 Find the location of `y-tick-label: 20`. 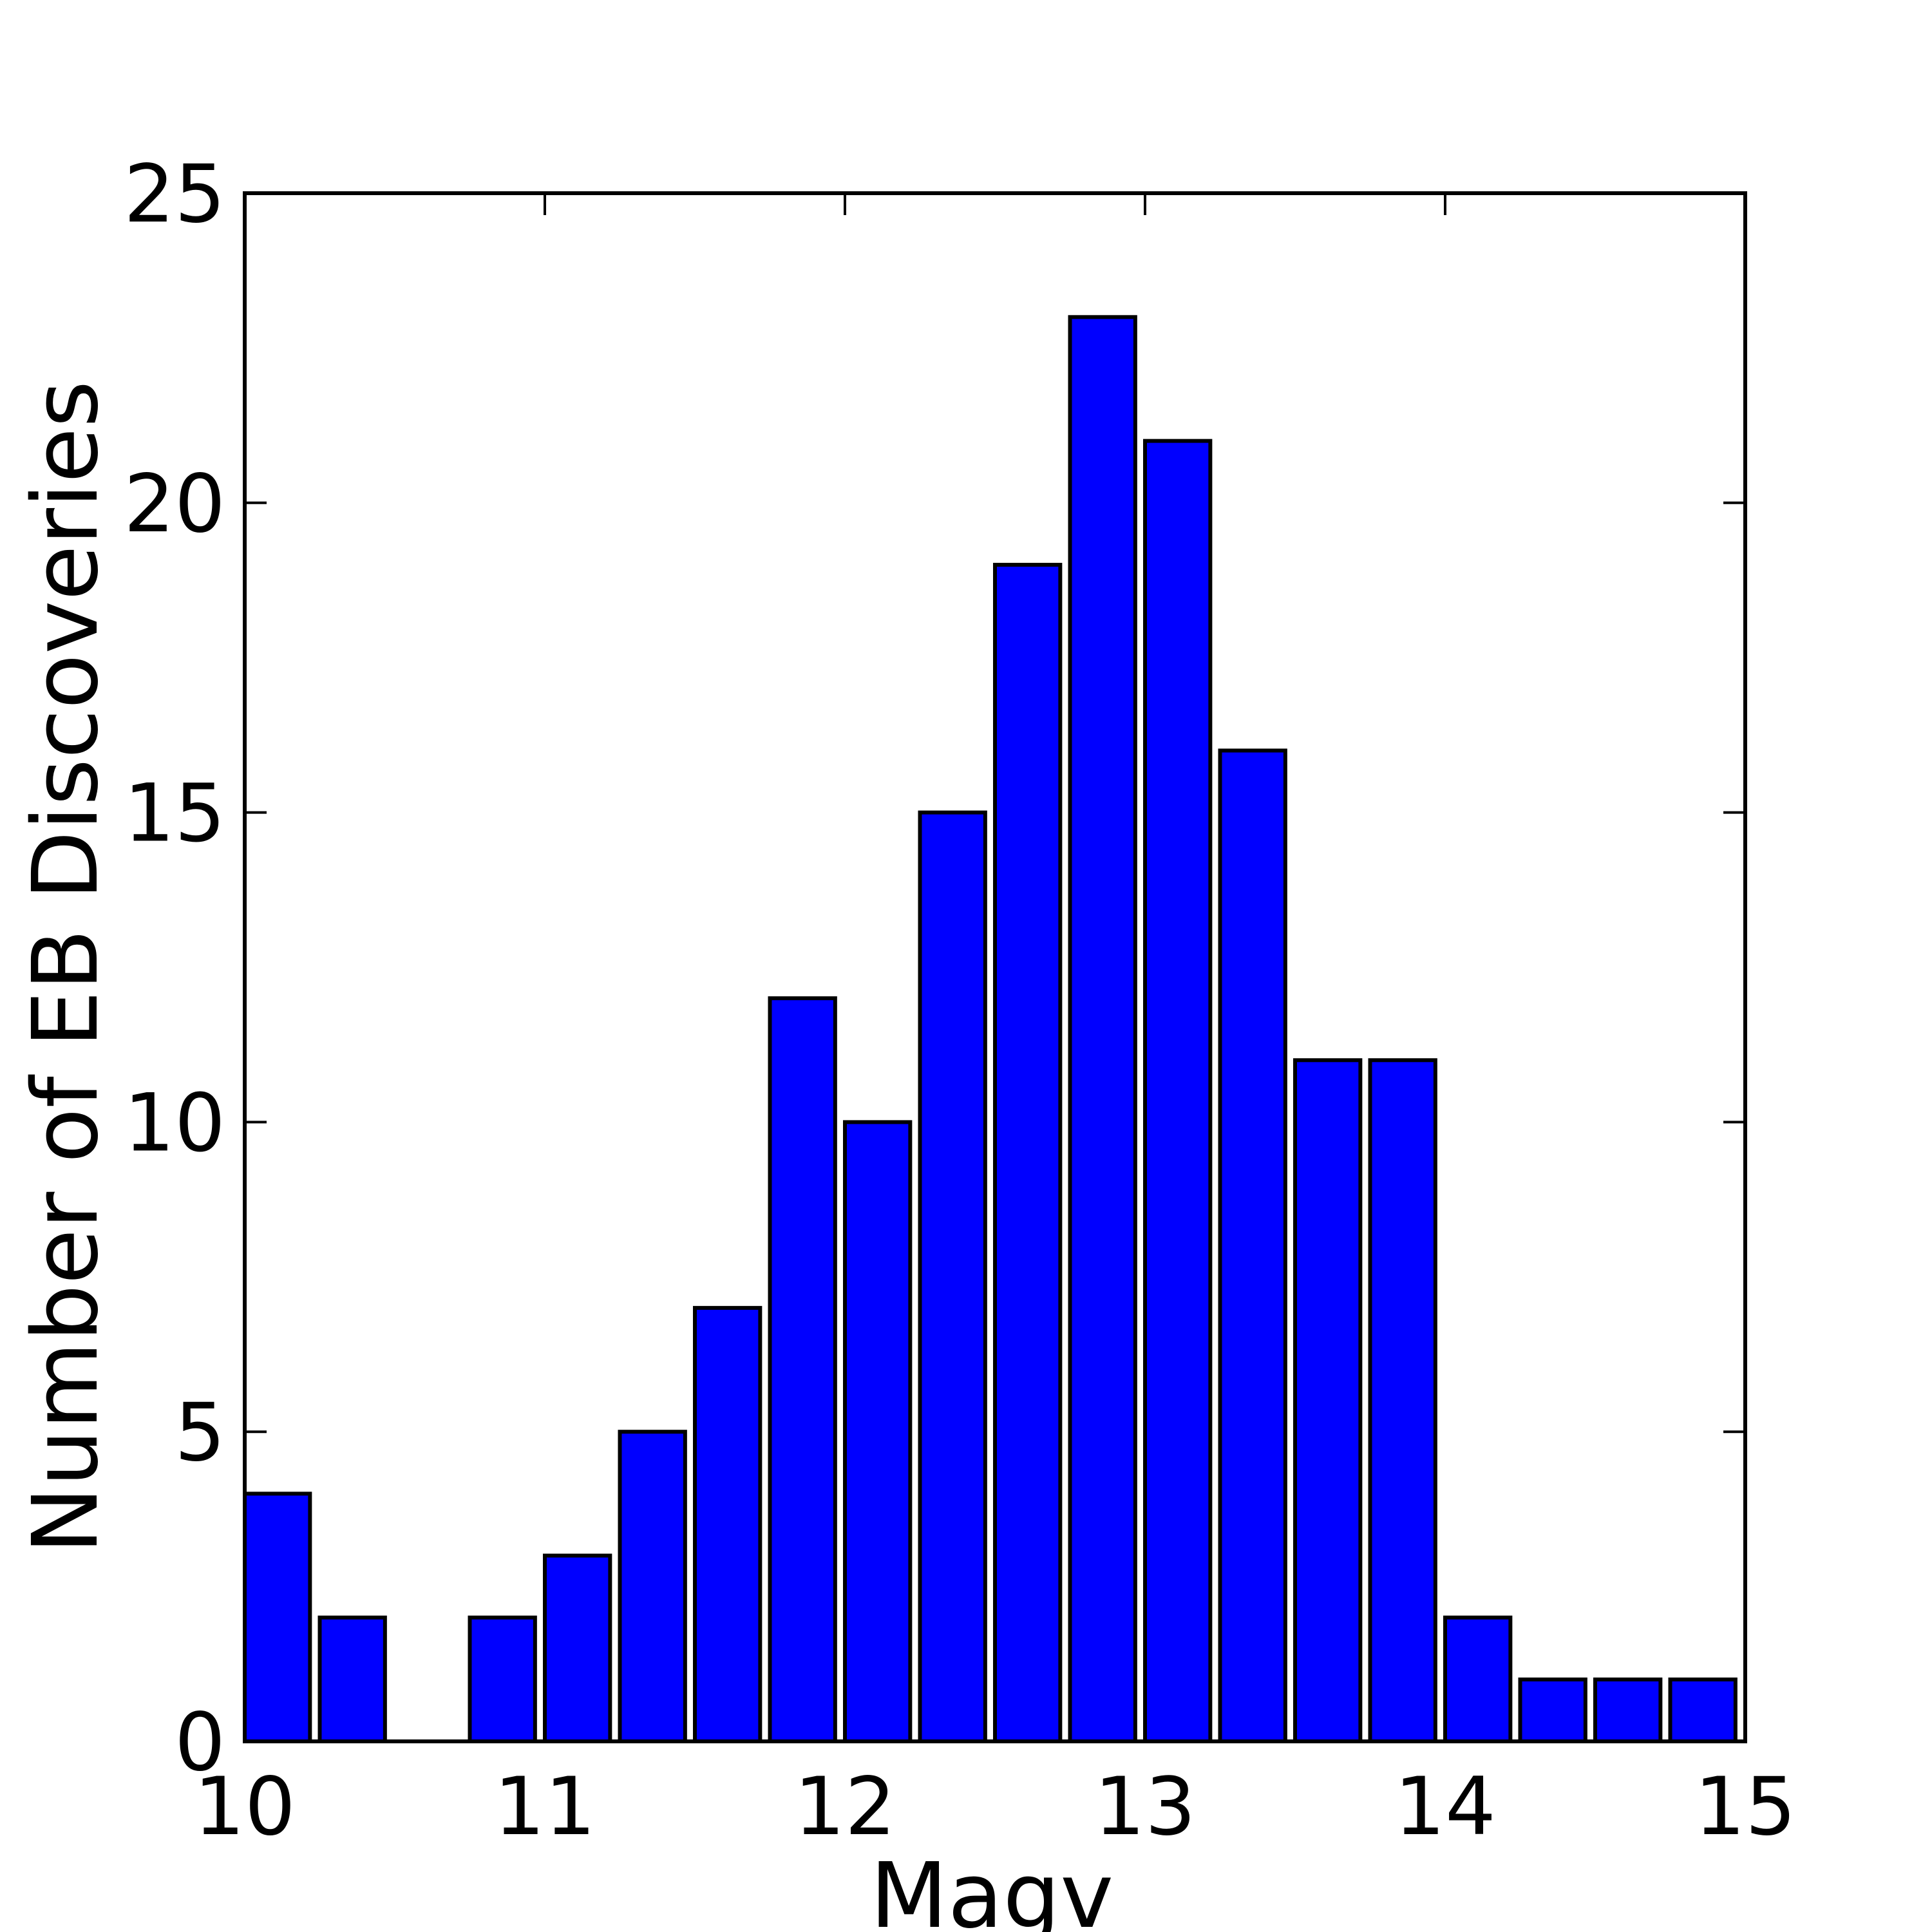

y-tick-label: 20 is located at coordinates (175, 505).